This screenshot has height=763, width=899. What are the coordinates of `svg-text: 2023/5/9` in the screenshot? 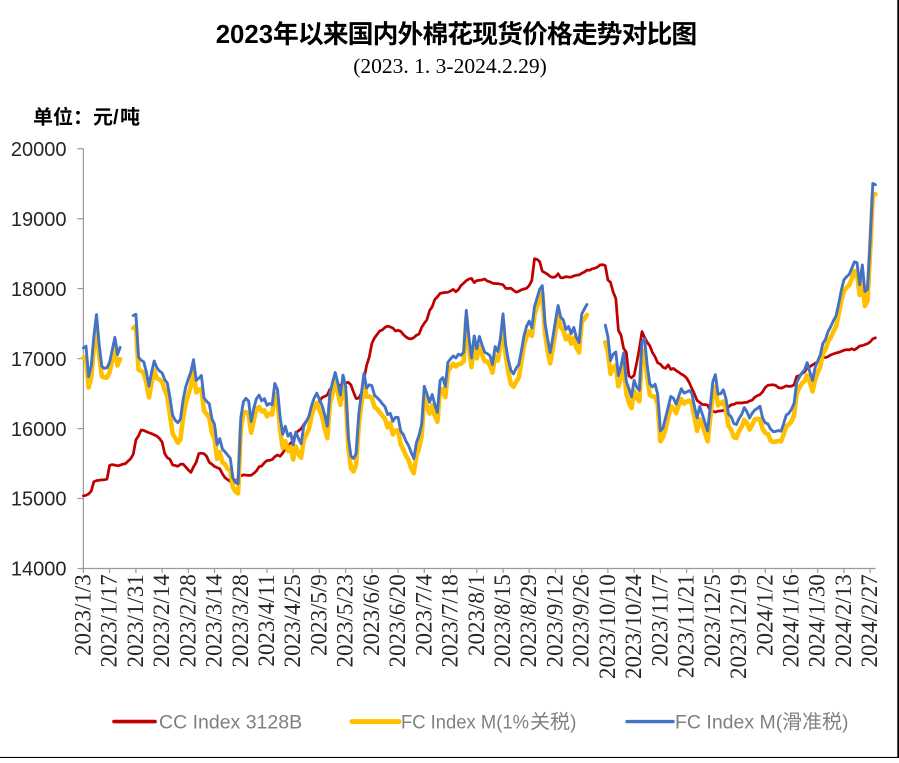 It's located at (318, 615).